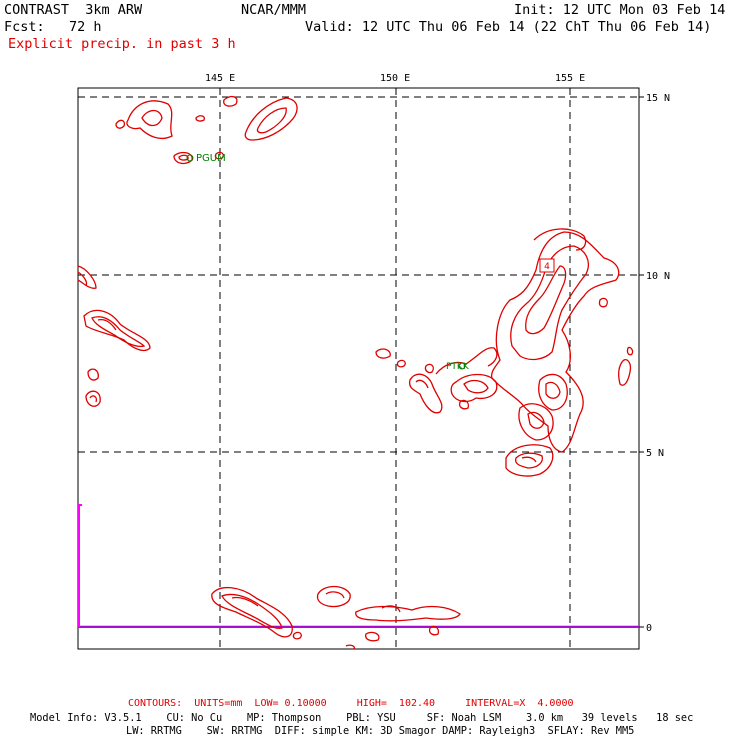 The width and height of the screenshot is (740, 740). What do you see at coordinates (395, 78) in the screenshot?
I see `lon-label-150: 150 E` at bounding box center [395, 78].